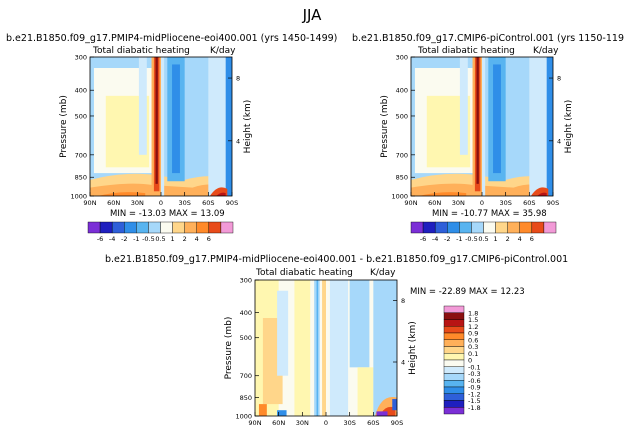  What do you see at coordinates (473, 320) in the screenshot?
I see `colorbar-label: 1.5` at bounding box center [473, 320].